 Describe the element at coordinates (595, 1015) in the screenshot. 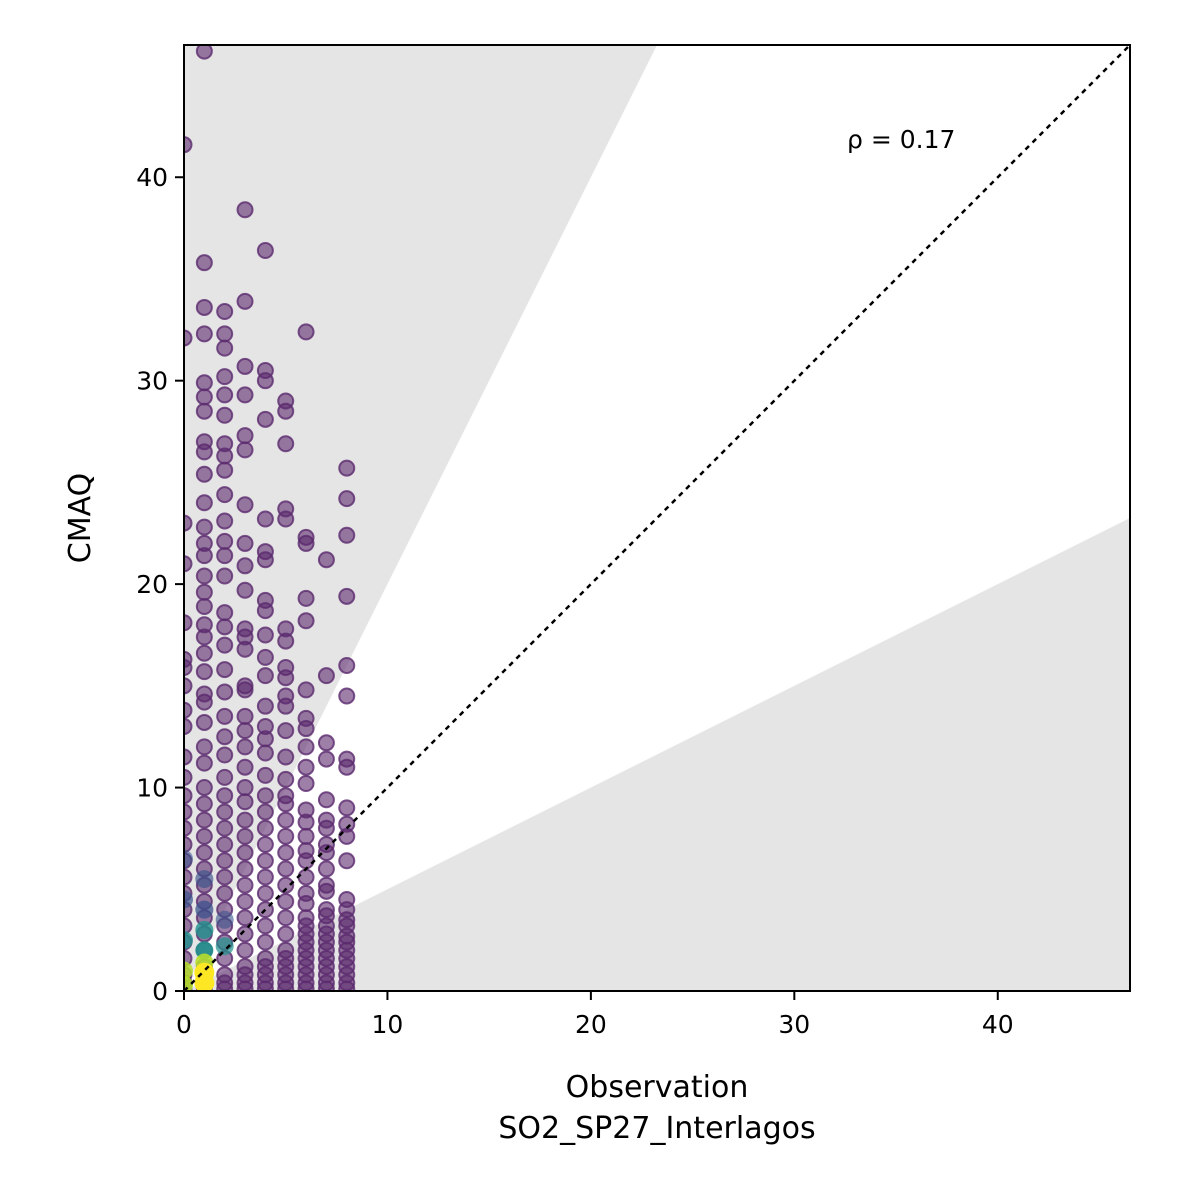

I see `x-axis: 0 10 20 30 40` at that location.